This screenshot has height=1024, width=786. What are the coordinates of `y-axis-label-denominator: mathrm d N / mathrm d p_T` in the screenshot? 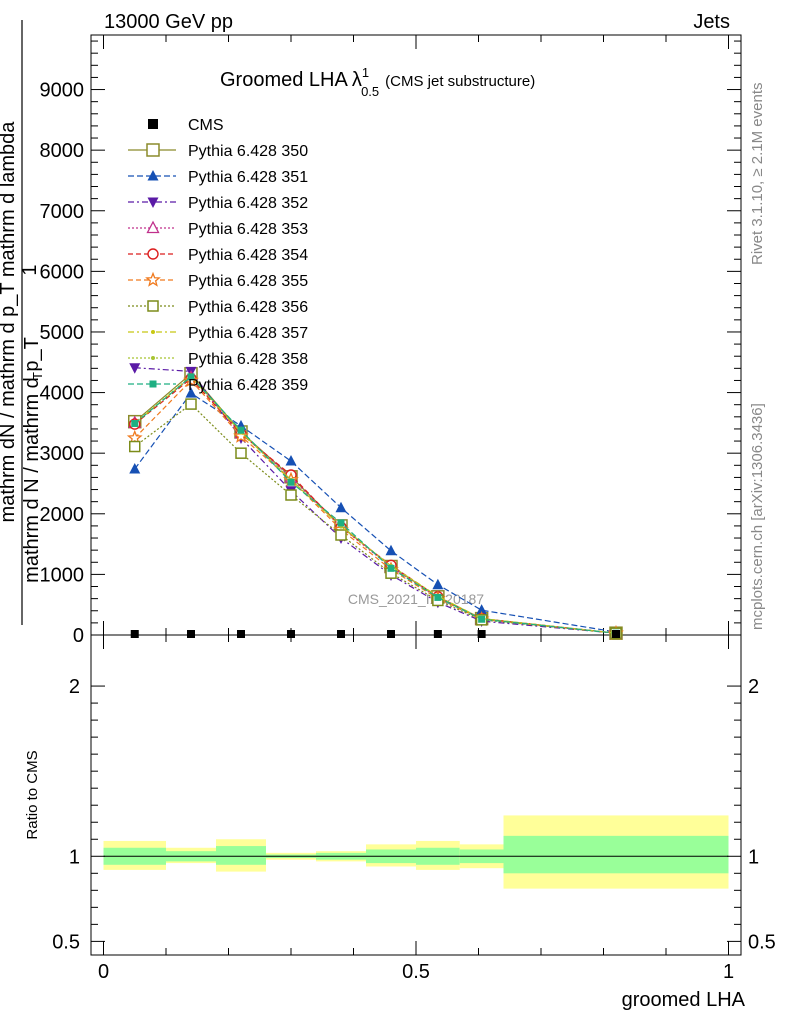 It's located at (32, 460).